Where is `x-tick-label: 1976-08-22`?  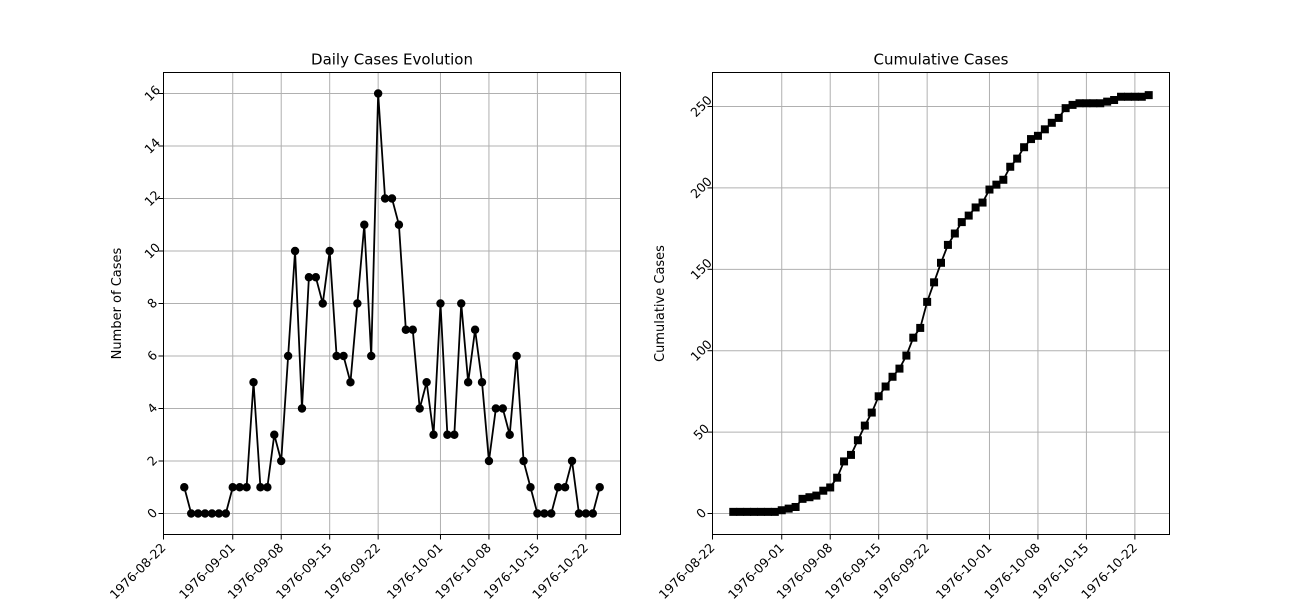 x-tick-label: 1976-08-22 is located at coordinates (138, 570).